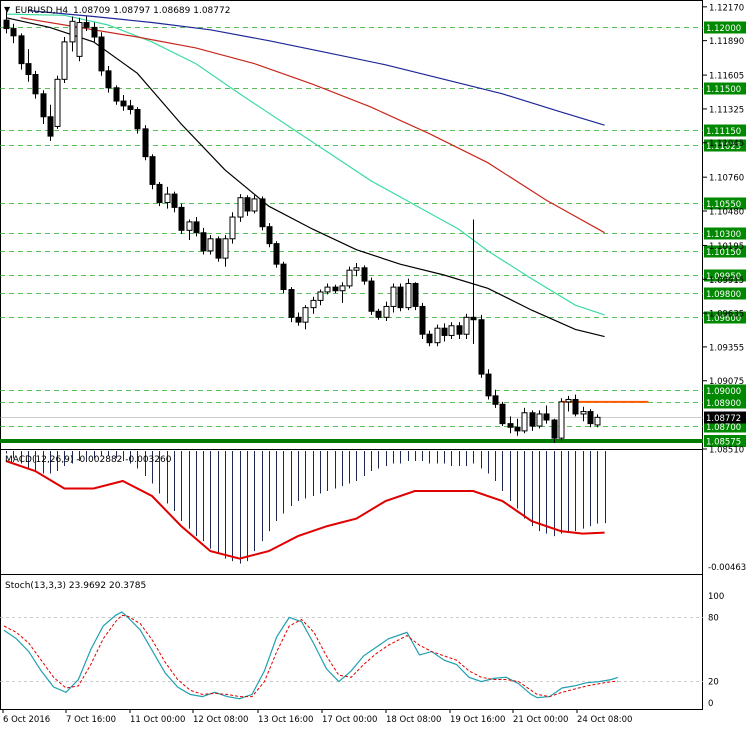  Describe the element at coordinates (91, 720) in the screenshot. I see `time-tick-label: 7 Oct 16:00` at that location.